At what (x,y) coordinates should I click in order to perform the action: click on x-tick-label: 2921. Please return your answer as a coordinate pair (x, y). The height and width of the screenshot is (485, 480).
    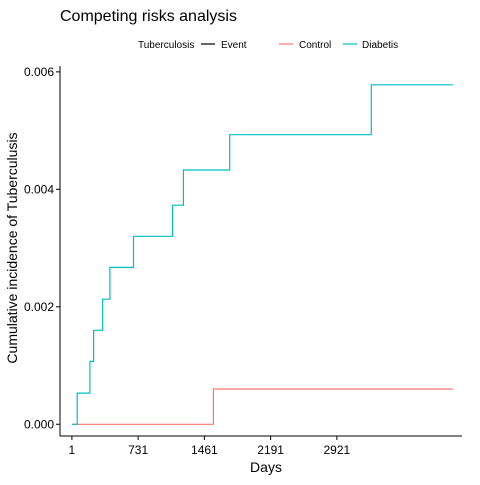
    Looking at the image, I should click on (337, 450).